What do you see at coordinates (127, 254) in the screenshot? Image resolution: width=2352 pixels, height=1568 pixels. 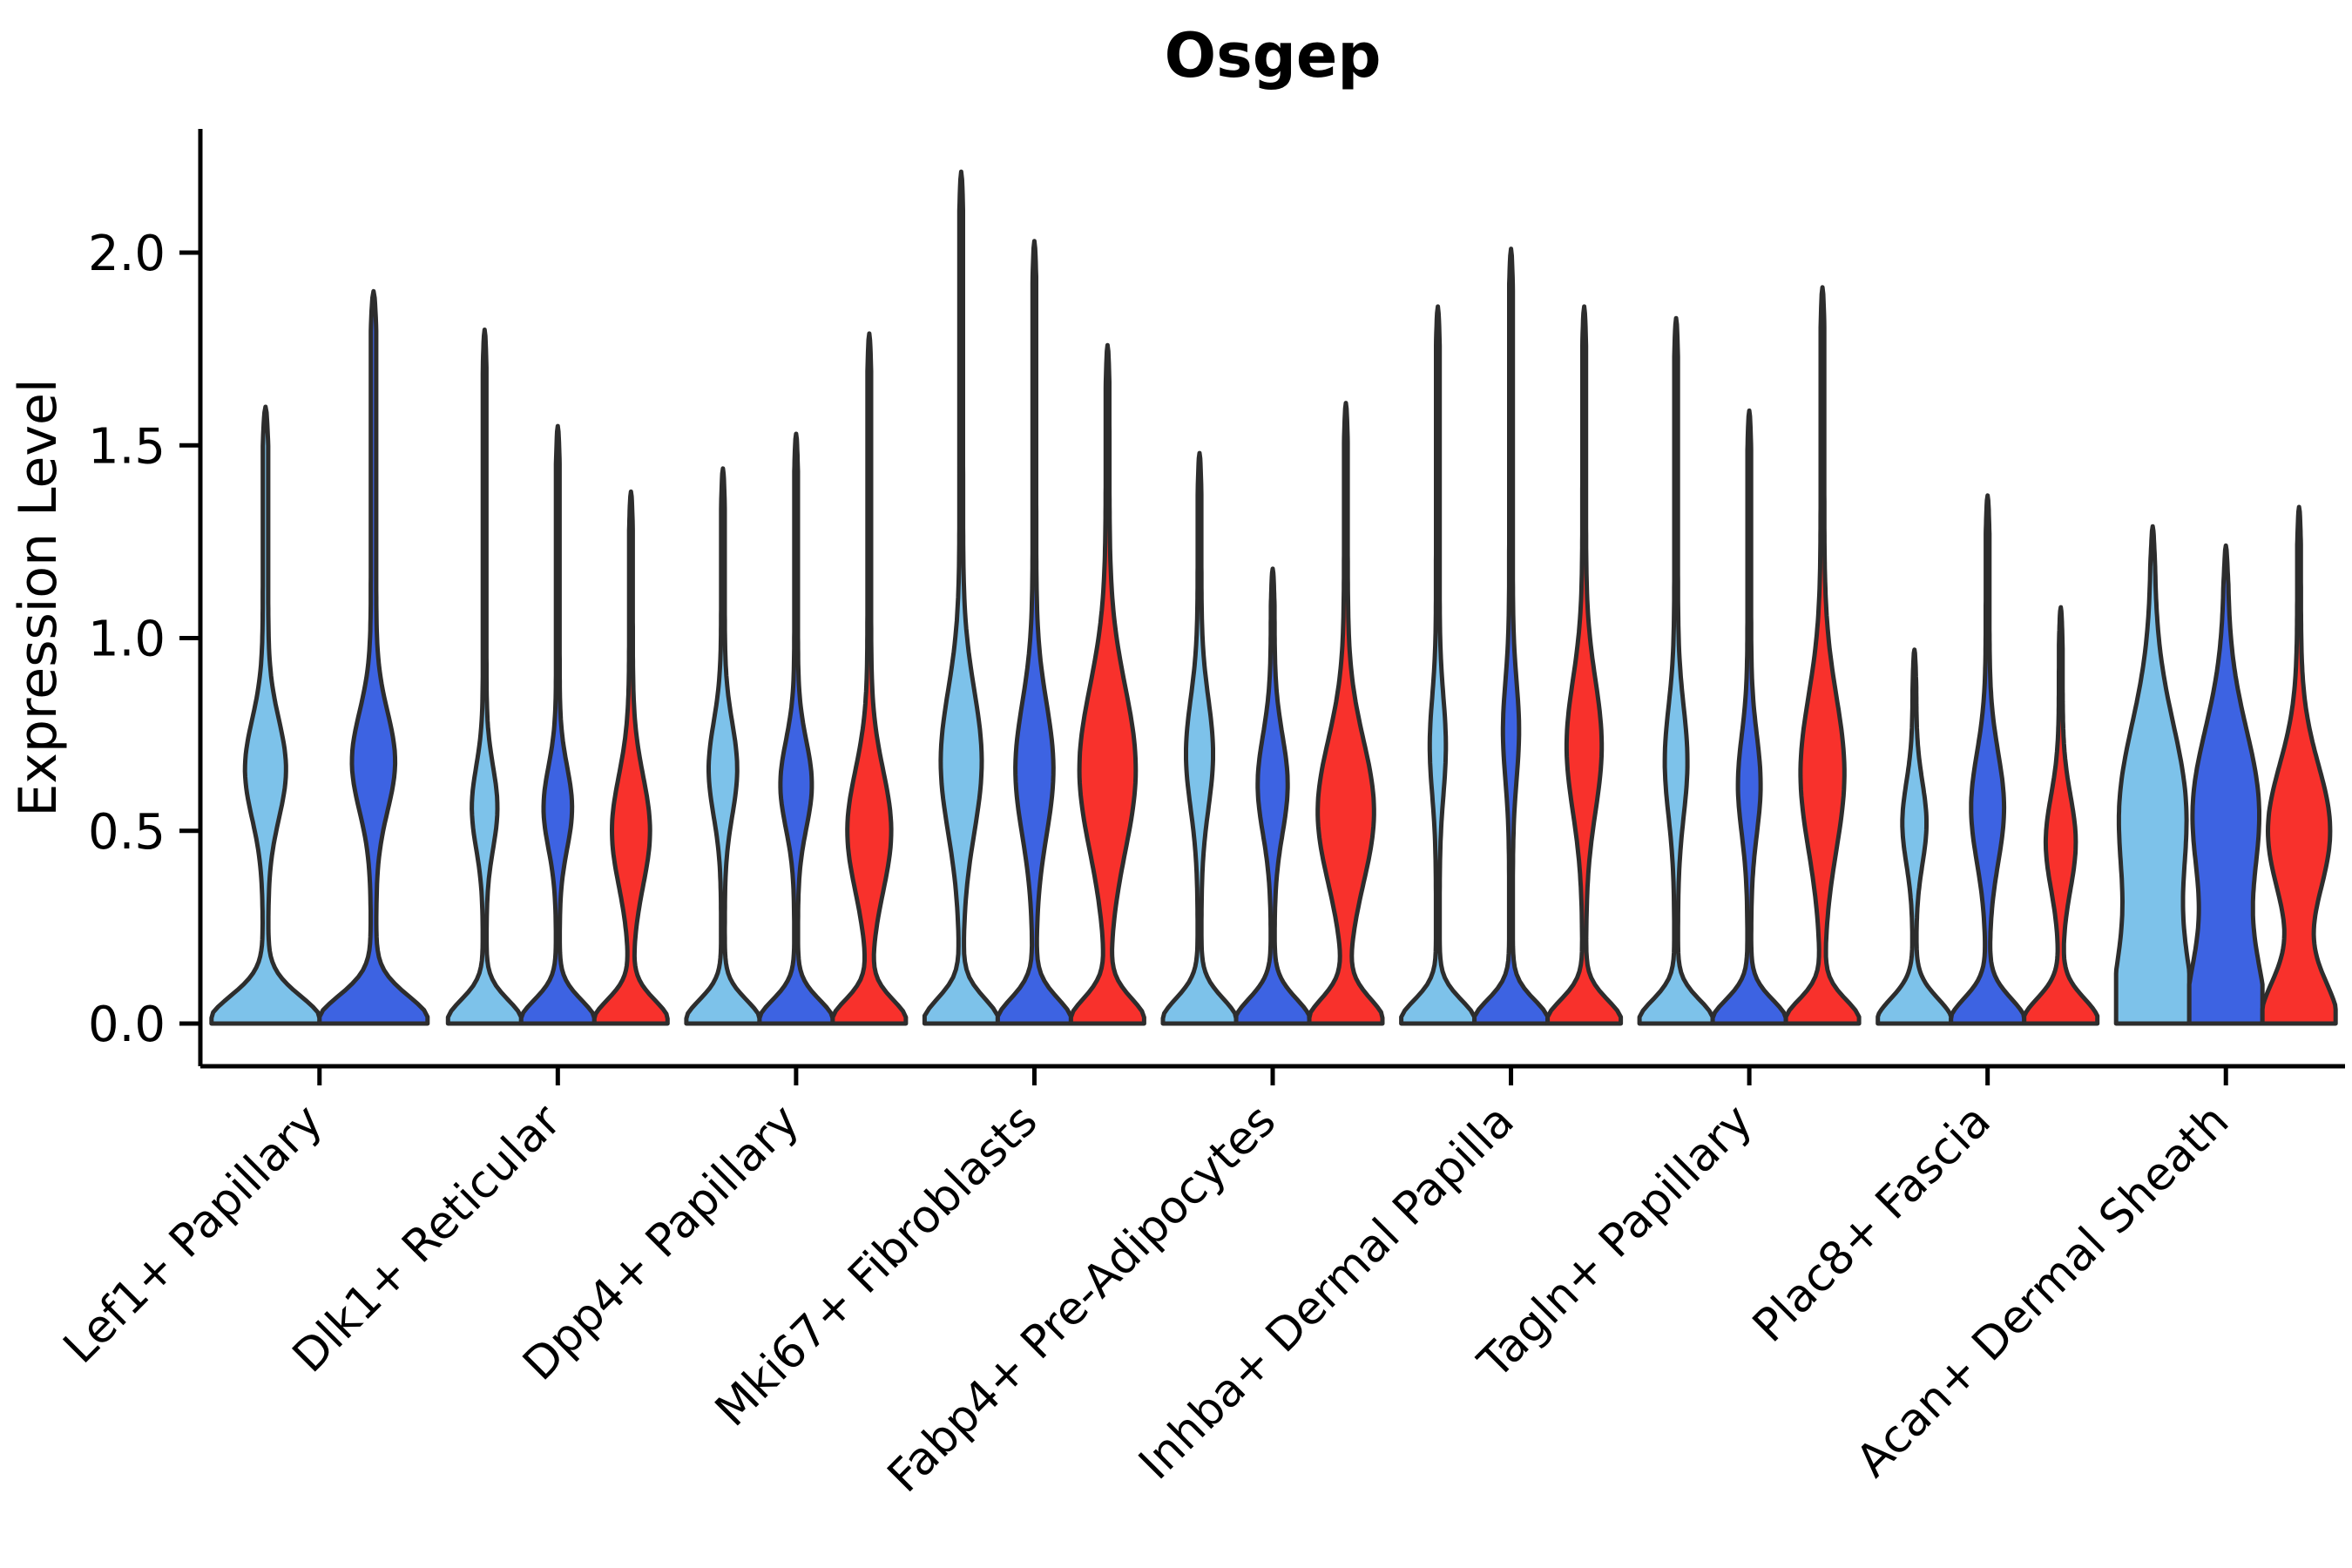 I see `y-tick-label: 2.0` at bounding box center [127, 254].